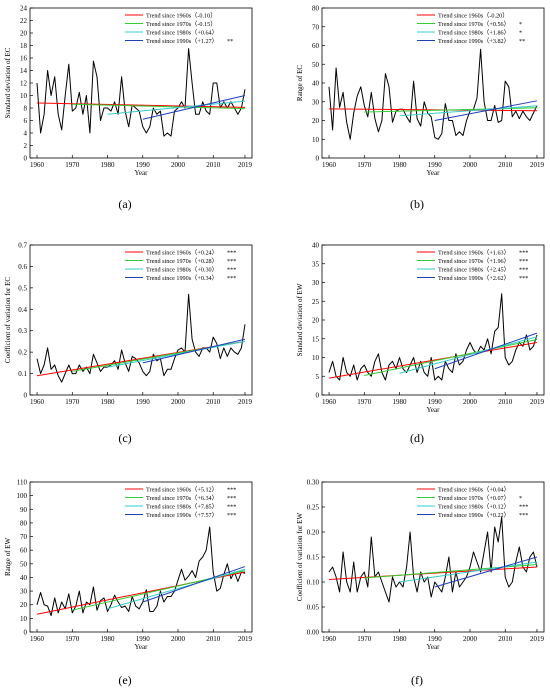 This screenshot has height=692, width=550. I want to click on legend-label: Trend since 1990s（+1.27）, so click(182, 41).